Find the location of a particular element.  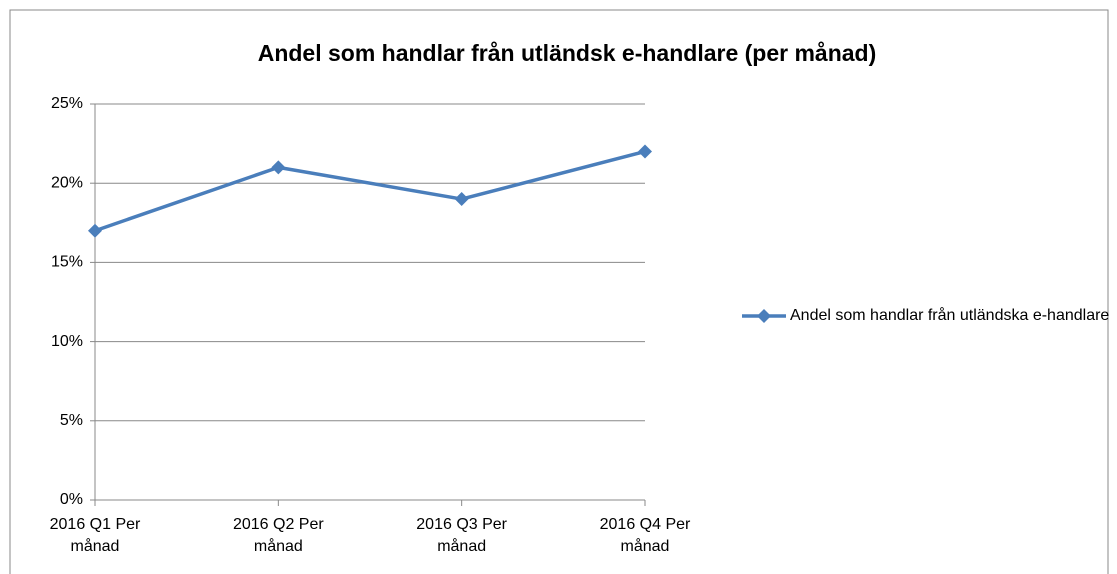

line is located at coordinates (370, 191).